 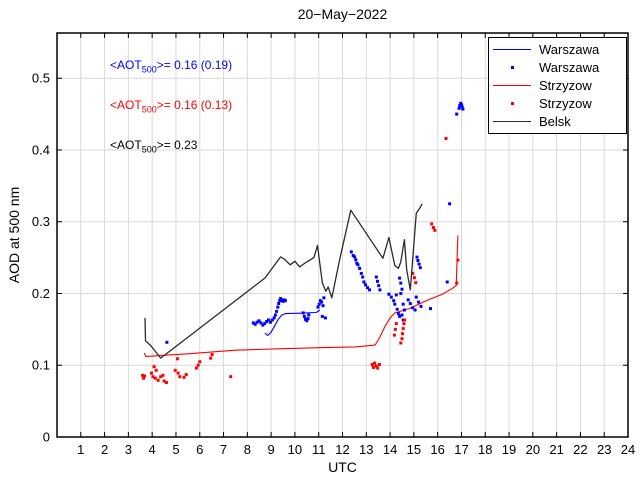 I want to click on x-tick-label: 19, so click(x=509, y=449).